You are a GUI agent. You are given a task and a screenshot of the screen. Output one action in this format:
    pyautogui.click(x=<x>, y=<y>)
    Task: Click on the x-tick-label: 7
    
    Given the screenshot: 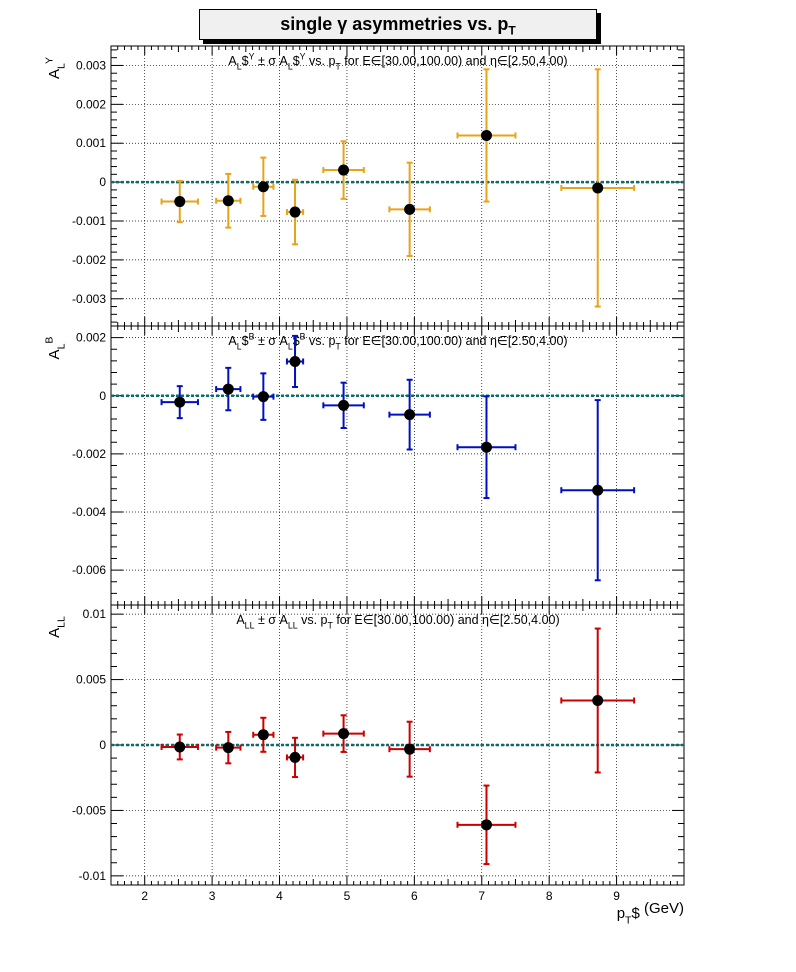 What is the action you would take?
    pyautogui.click(x=481, y=896)
    